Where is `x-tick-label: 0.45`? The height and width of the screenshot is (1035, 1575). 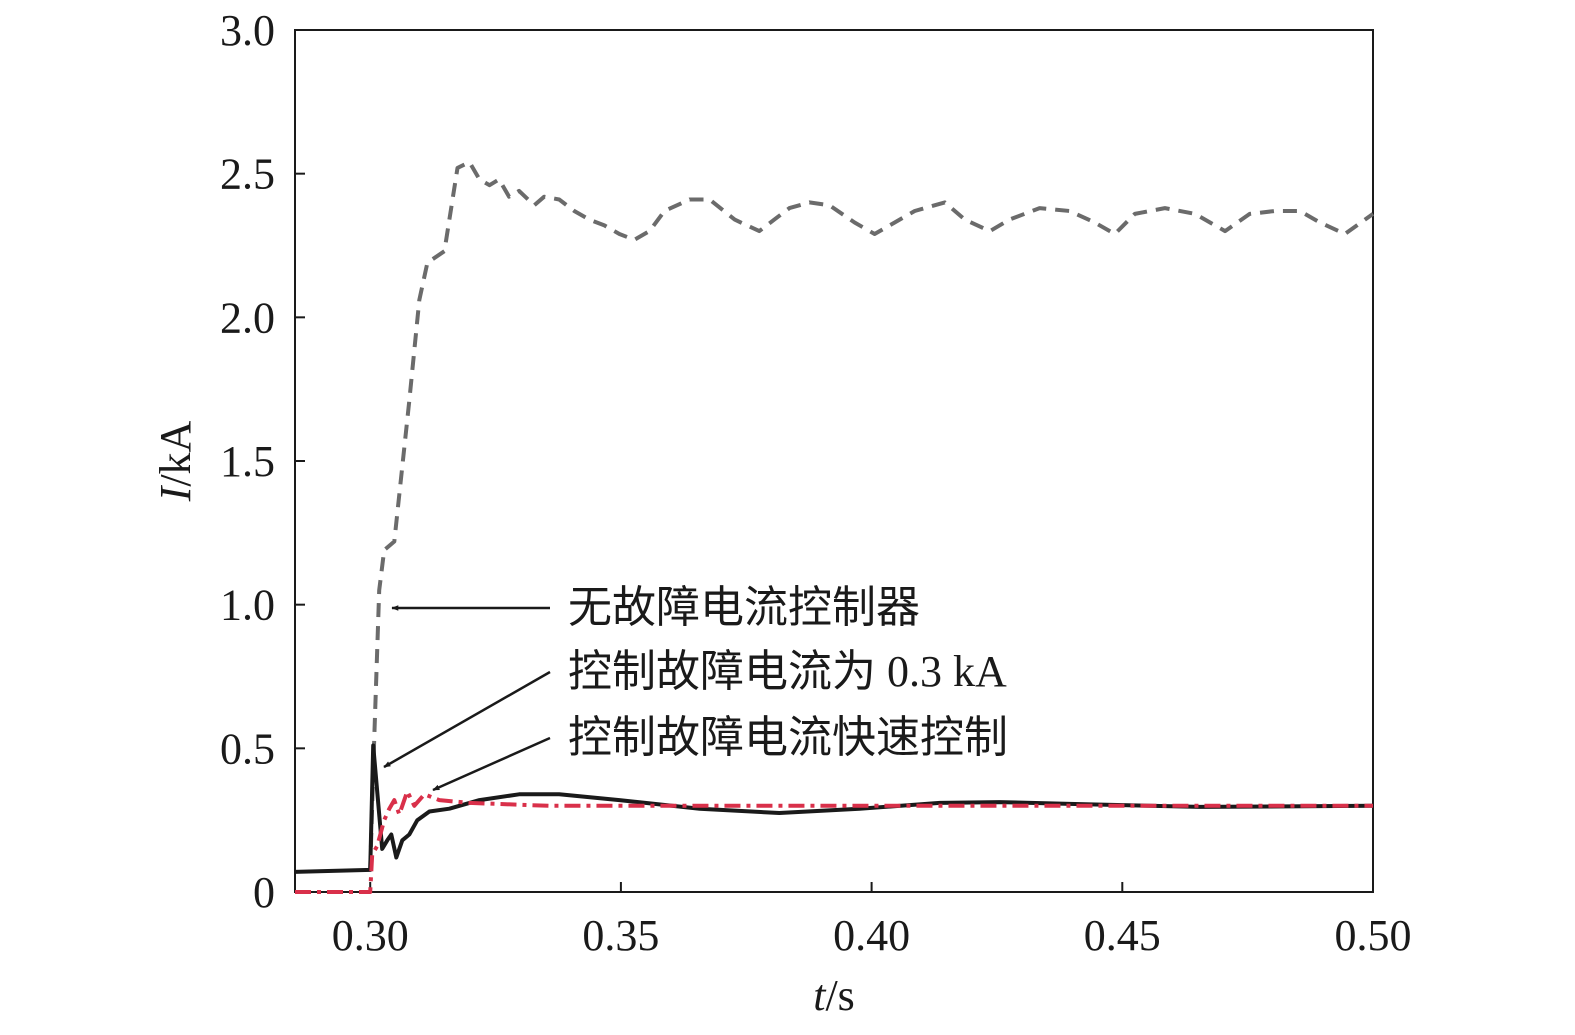 x-tick-label: 0.45 is located at coordinates (1122, 935).